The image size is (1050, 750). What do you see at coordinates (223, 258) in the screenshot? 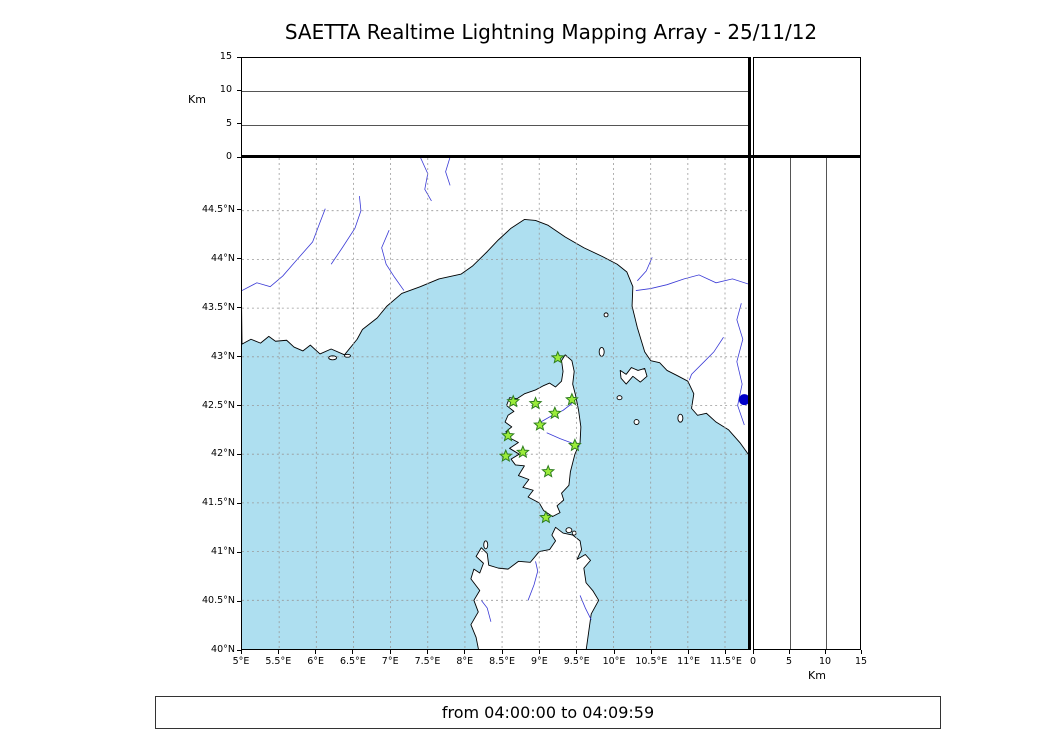
I see `latitude-tick-label: 44°N` at bounding box center [223, 258].